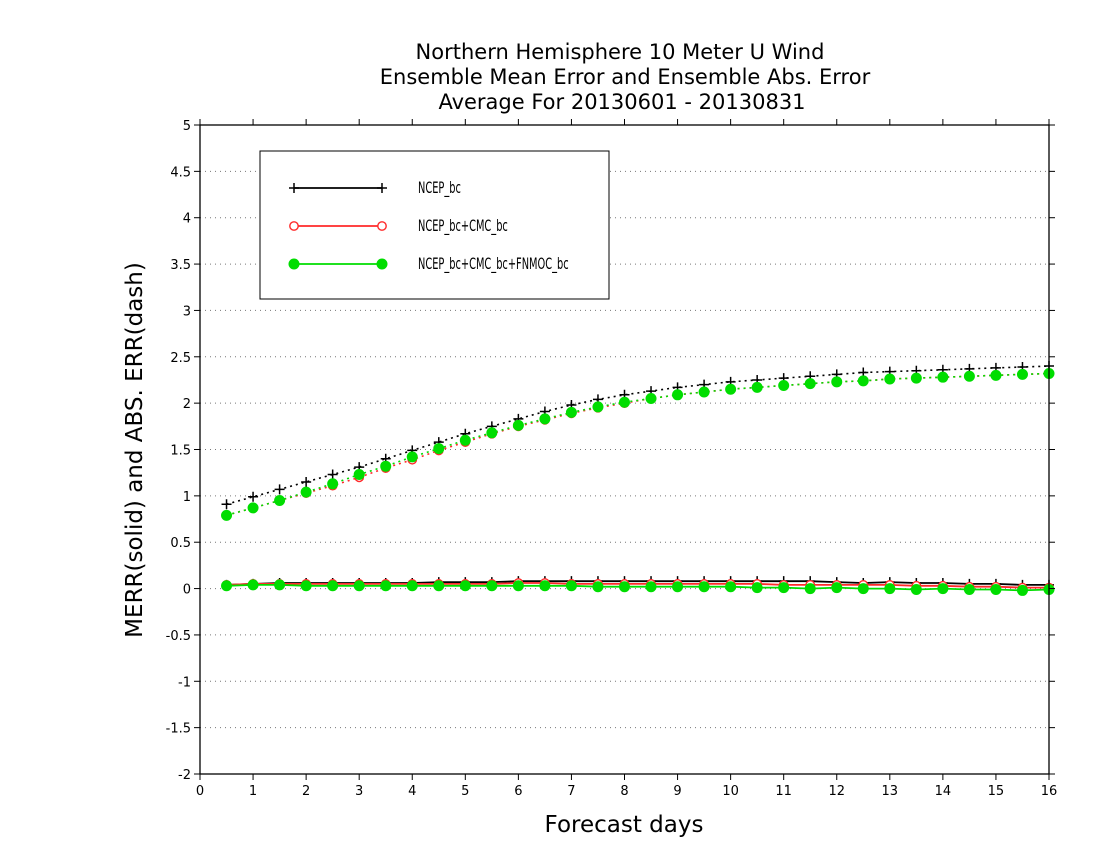  I want to click on legend-box, so click(434, 225).